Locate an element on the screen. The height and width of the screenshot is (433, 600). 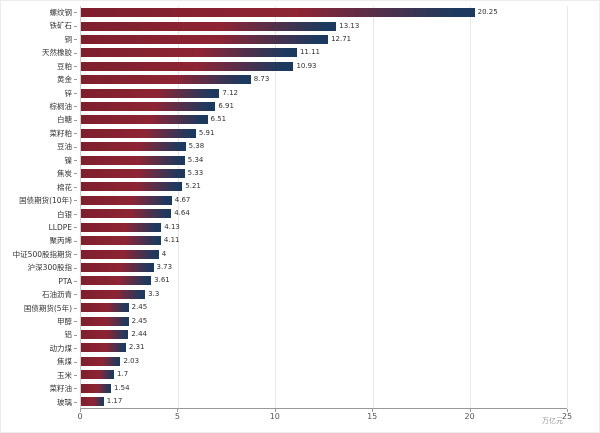
value-label: 5.34 is located at coordinates (195, 159).